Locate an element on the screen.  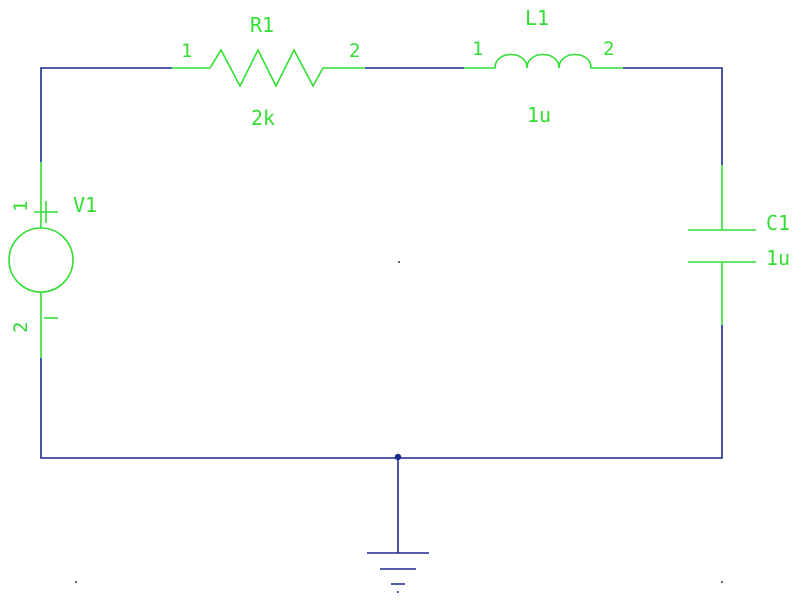
l1-ref-label: L1 is located at coordinates (537, 18).